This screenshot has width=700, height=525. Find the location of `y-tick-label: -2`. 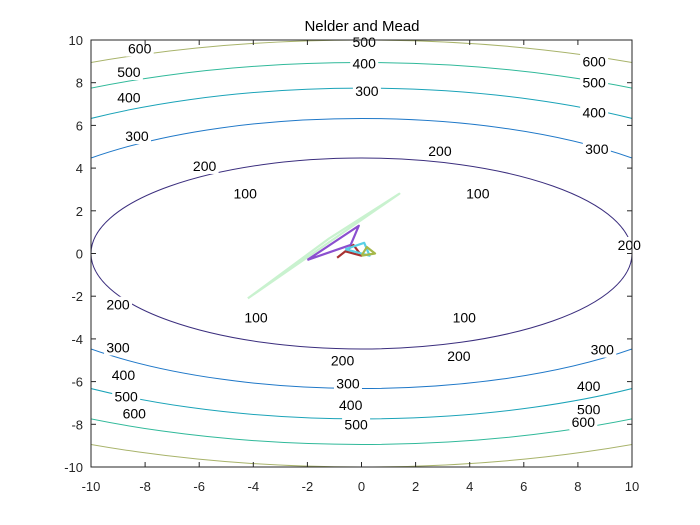

y-tick-label: -2 is located at coordinates (77, 296).